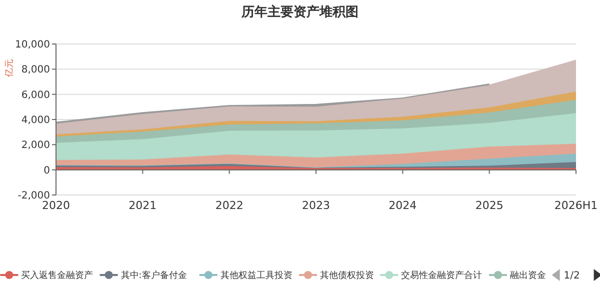 This screenshot has height=300, width=600. Describe the element at coordinates (142, 205) in the screenshot. I see `x-tick-label: 2021` at that location.